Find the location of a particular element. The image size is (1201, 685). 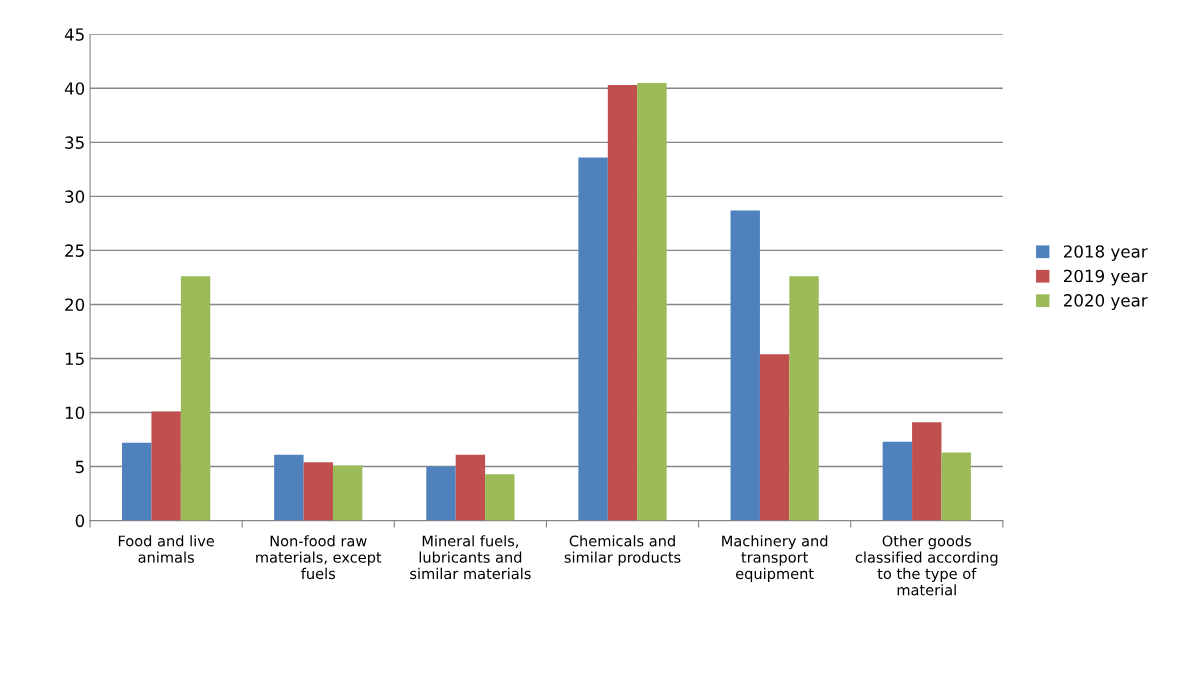

legend-label: 2018 year is located at coordinates (1105, 253).